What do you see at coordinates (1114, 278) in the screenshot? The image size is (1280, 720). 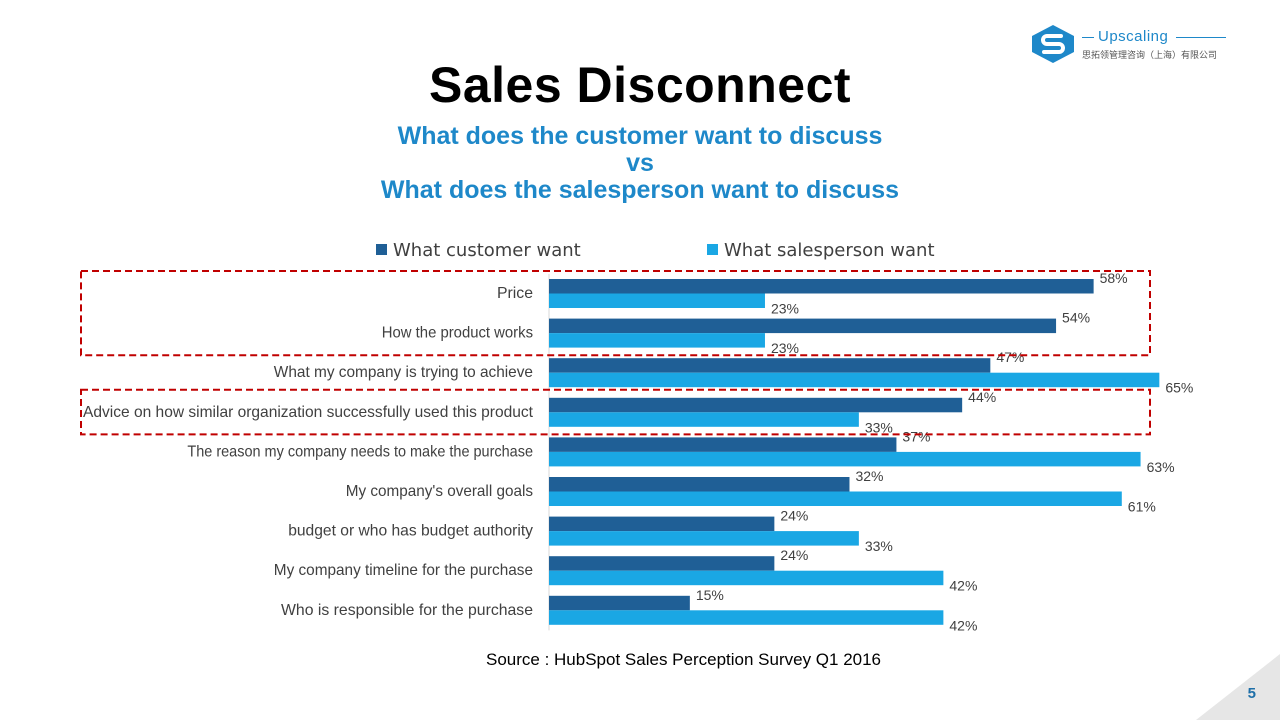 I see `data-label: 58%` at bounding box center [1114, 278].